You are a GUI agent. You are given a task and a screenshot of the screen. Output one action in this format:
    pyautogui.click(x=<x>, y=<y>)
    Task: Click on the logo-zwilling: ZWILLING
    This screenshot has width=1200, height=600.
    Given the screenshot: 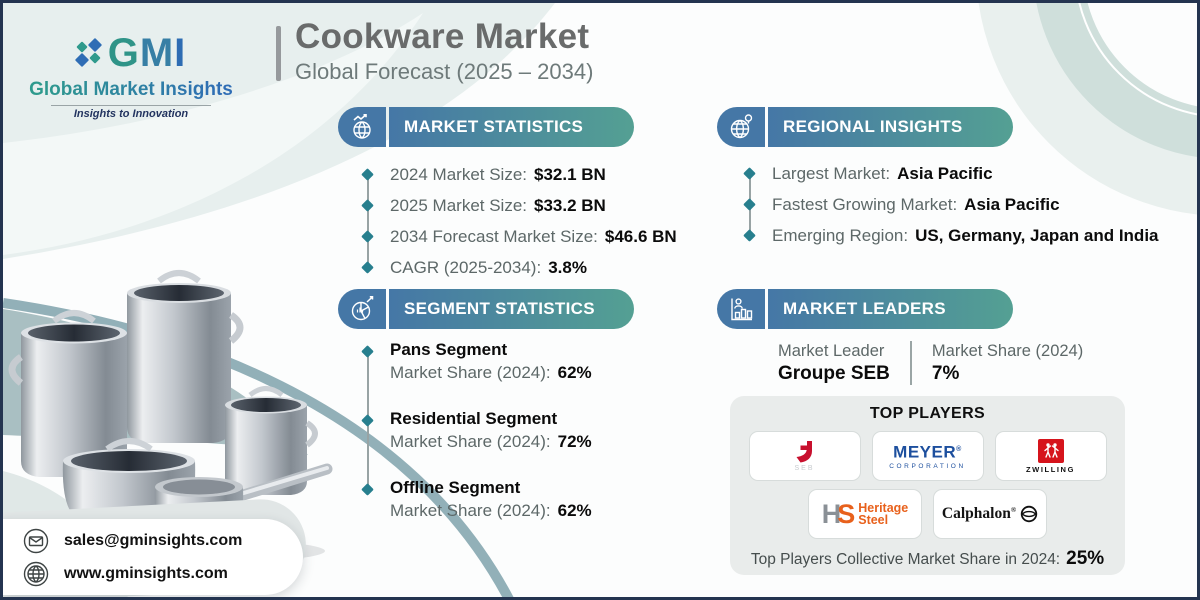 What is the action you would take?
    pyautogui.click(x=1050, y=456)
    